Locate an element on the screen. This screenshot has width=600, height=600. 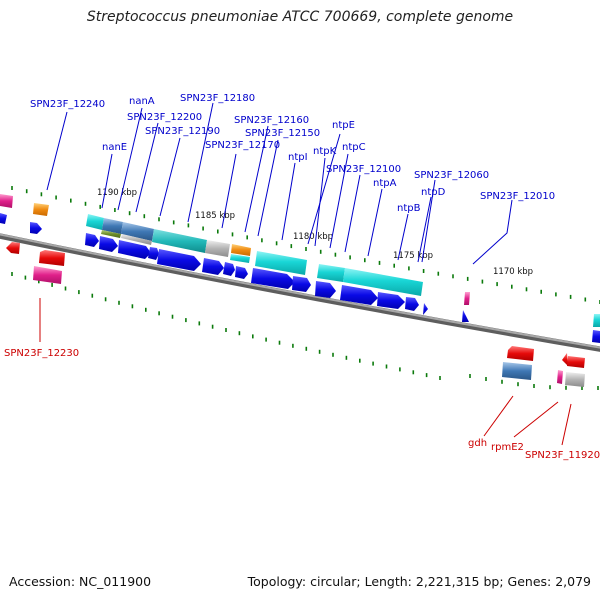
gene-label-spn23f-12240: SPN23F_12240 is located at coordinates (67, 104).